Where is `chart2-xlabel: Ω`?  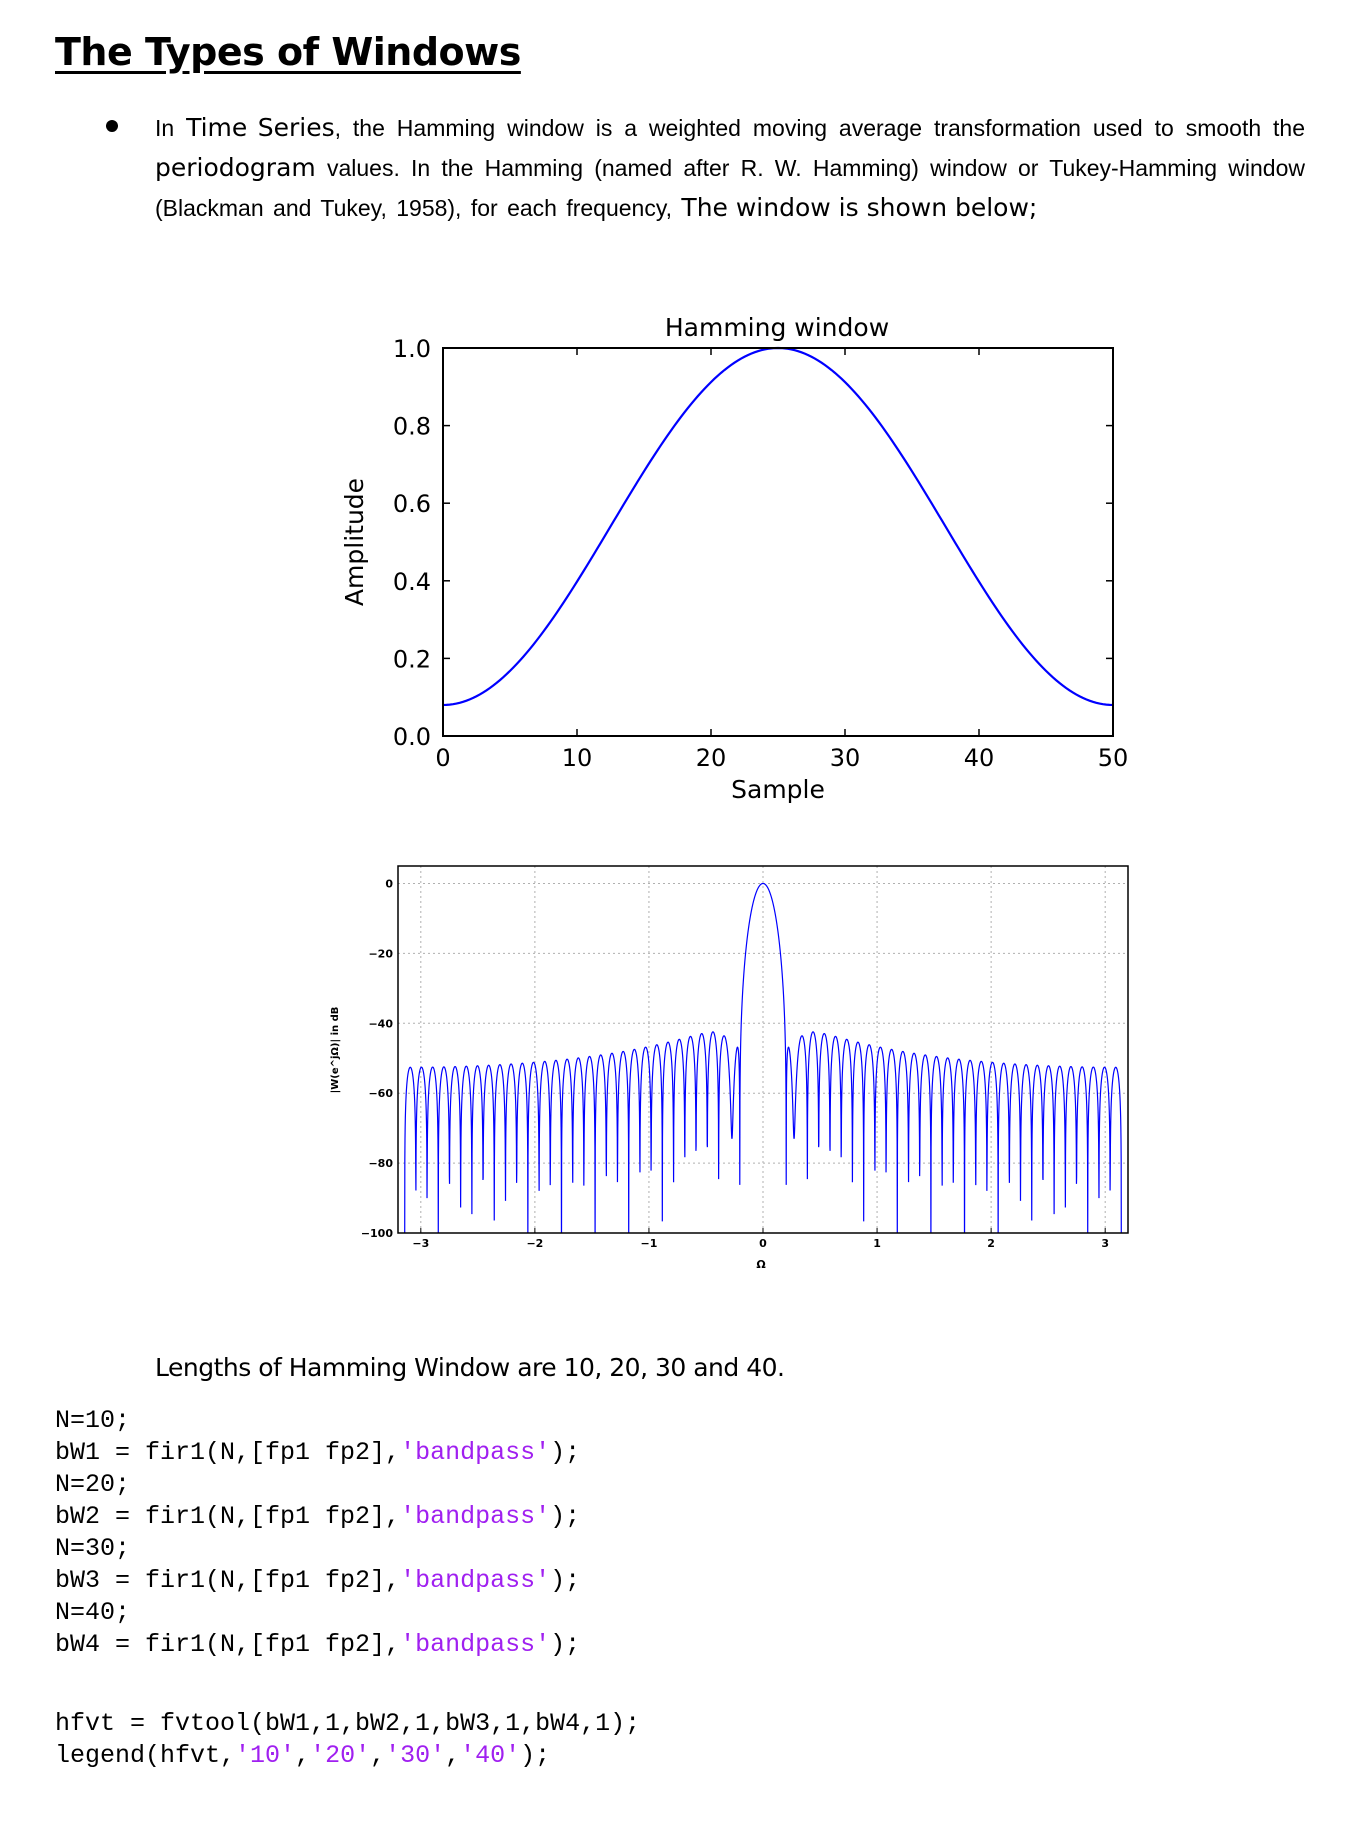
chart2-xlabel: Ω is located at coordinates (761, 1264).